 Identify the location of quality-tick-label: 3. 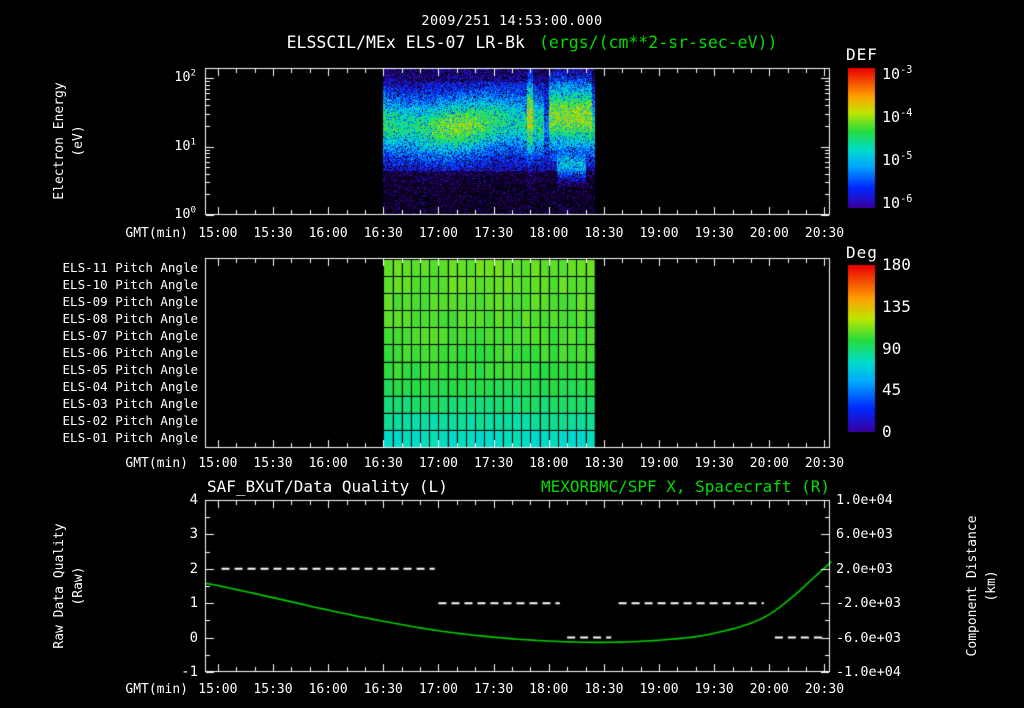
(193, 534).